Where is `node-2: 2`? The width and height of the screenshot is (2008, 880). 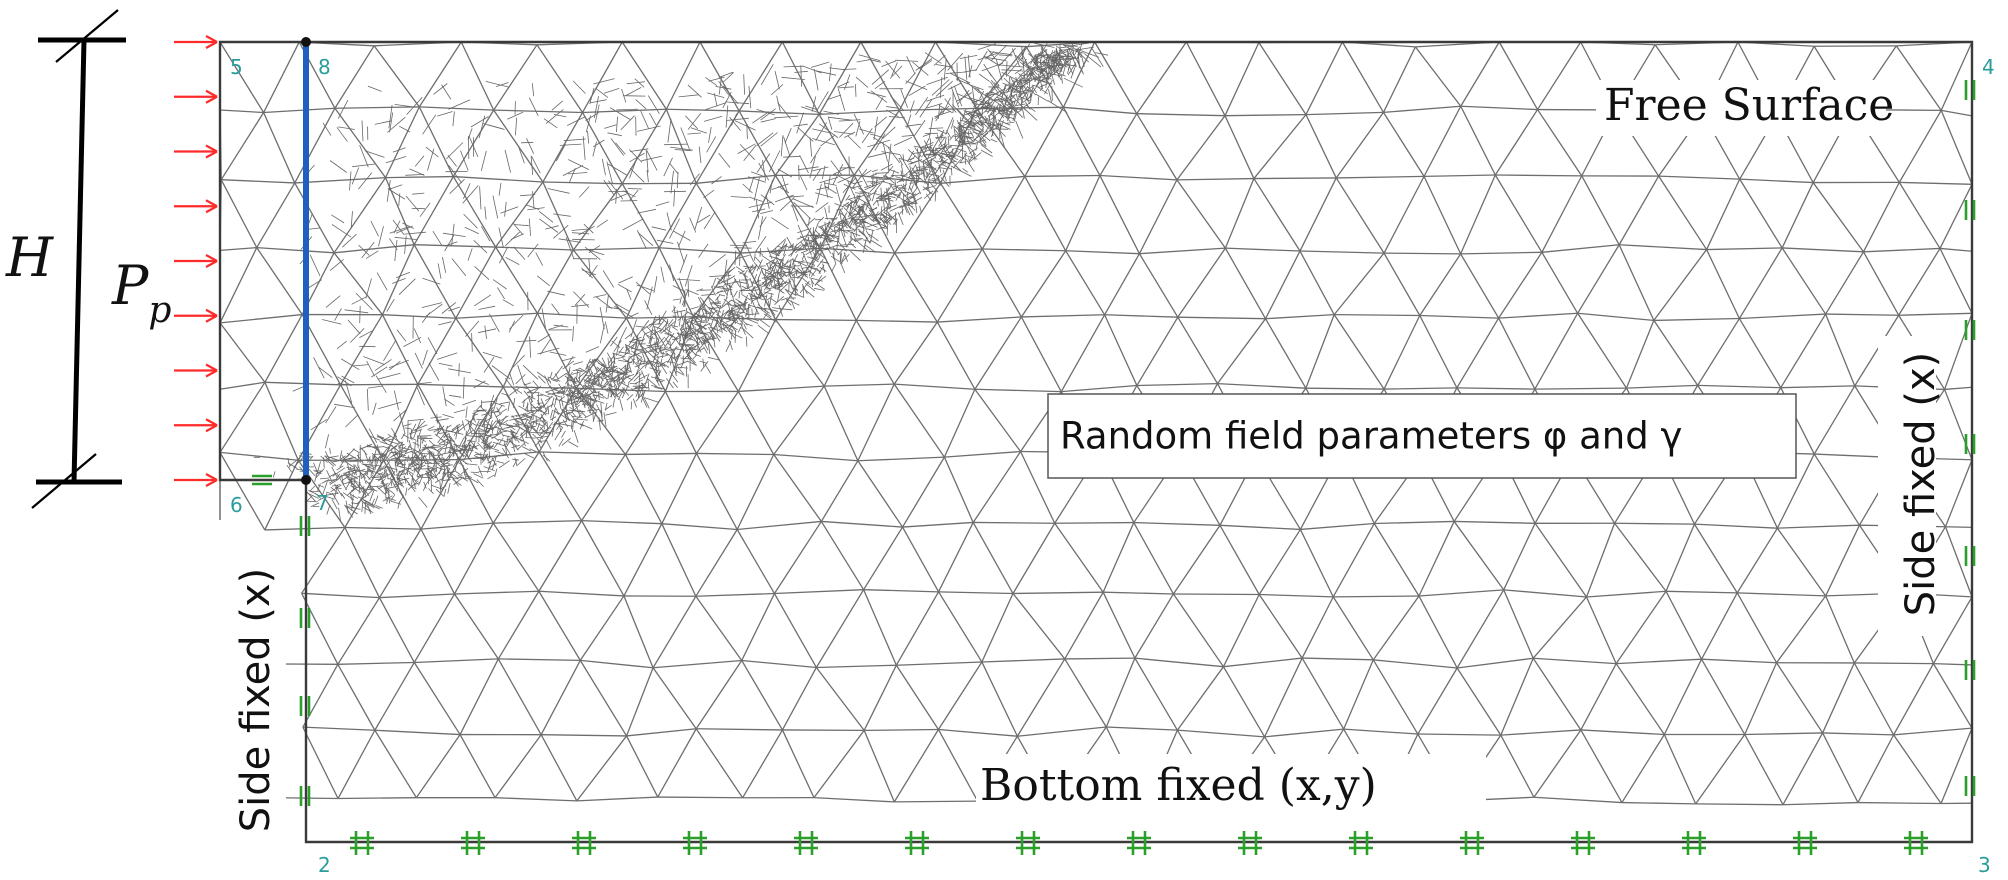
node-2: 2 is located at coordinates (324, 865).